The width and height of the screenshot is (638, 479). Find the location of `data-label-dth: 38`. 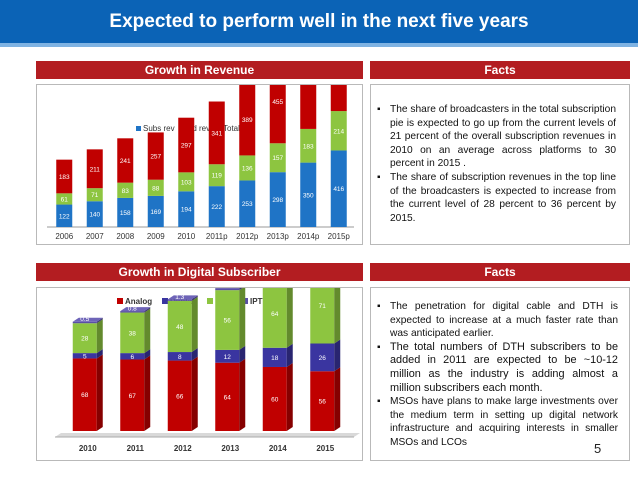

data-label-dth: 38 is located at coordinates (133, 333).